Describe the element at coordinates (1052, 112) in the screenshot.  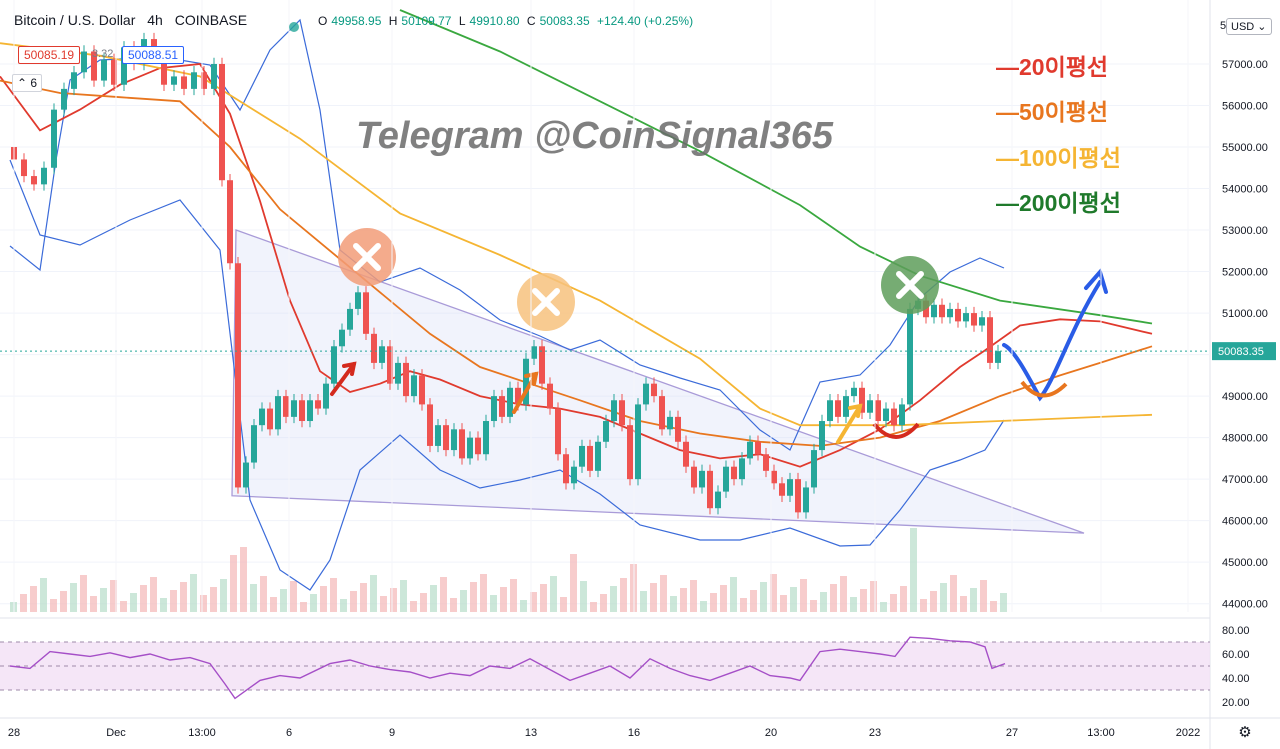
I see `legend-ma50: —50이평선` at that location.